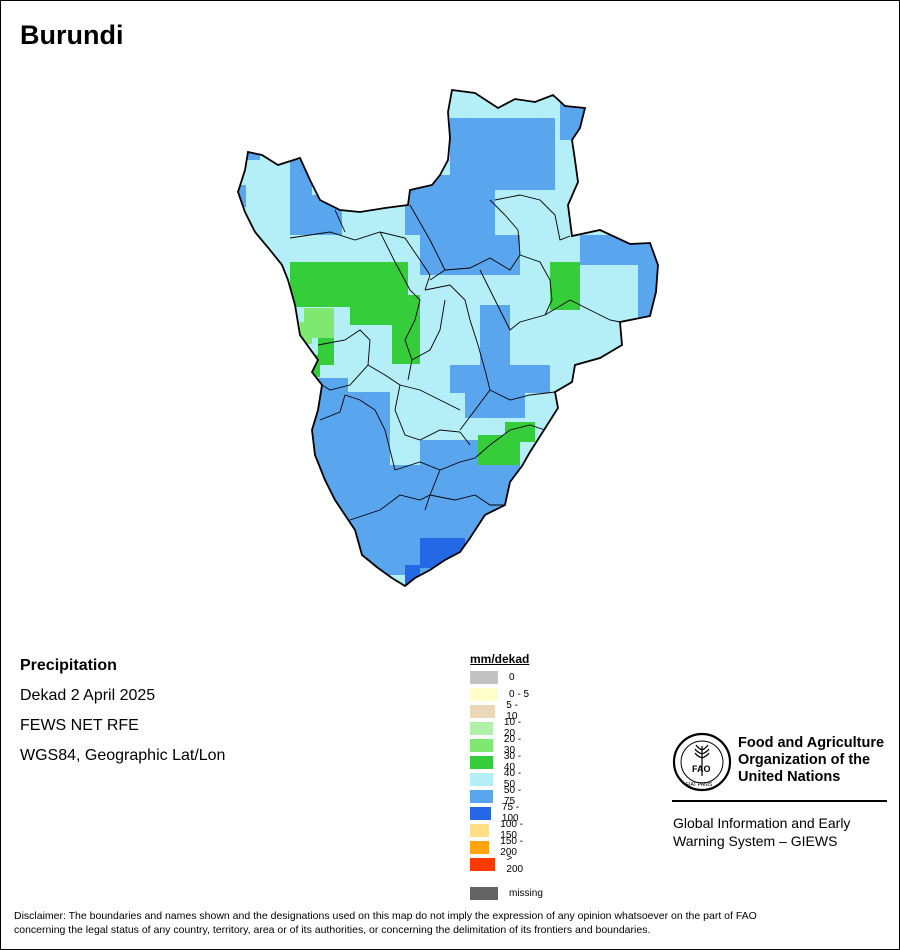 This screenshot has height=950, width=900. I want to click on fao-name-line2: Organization of the, so click(804, 760).